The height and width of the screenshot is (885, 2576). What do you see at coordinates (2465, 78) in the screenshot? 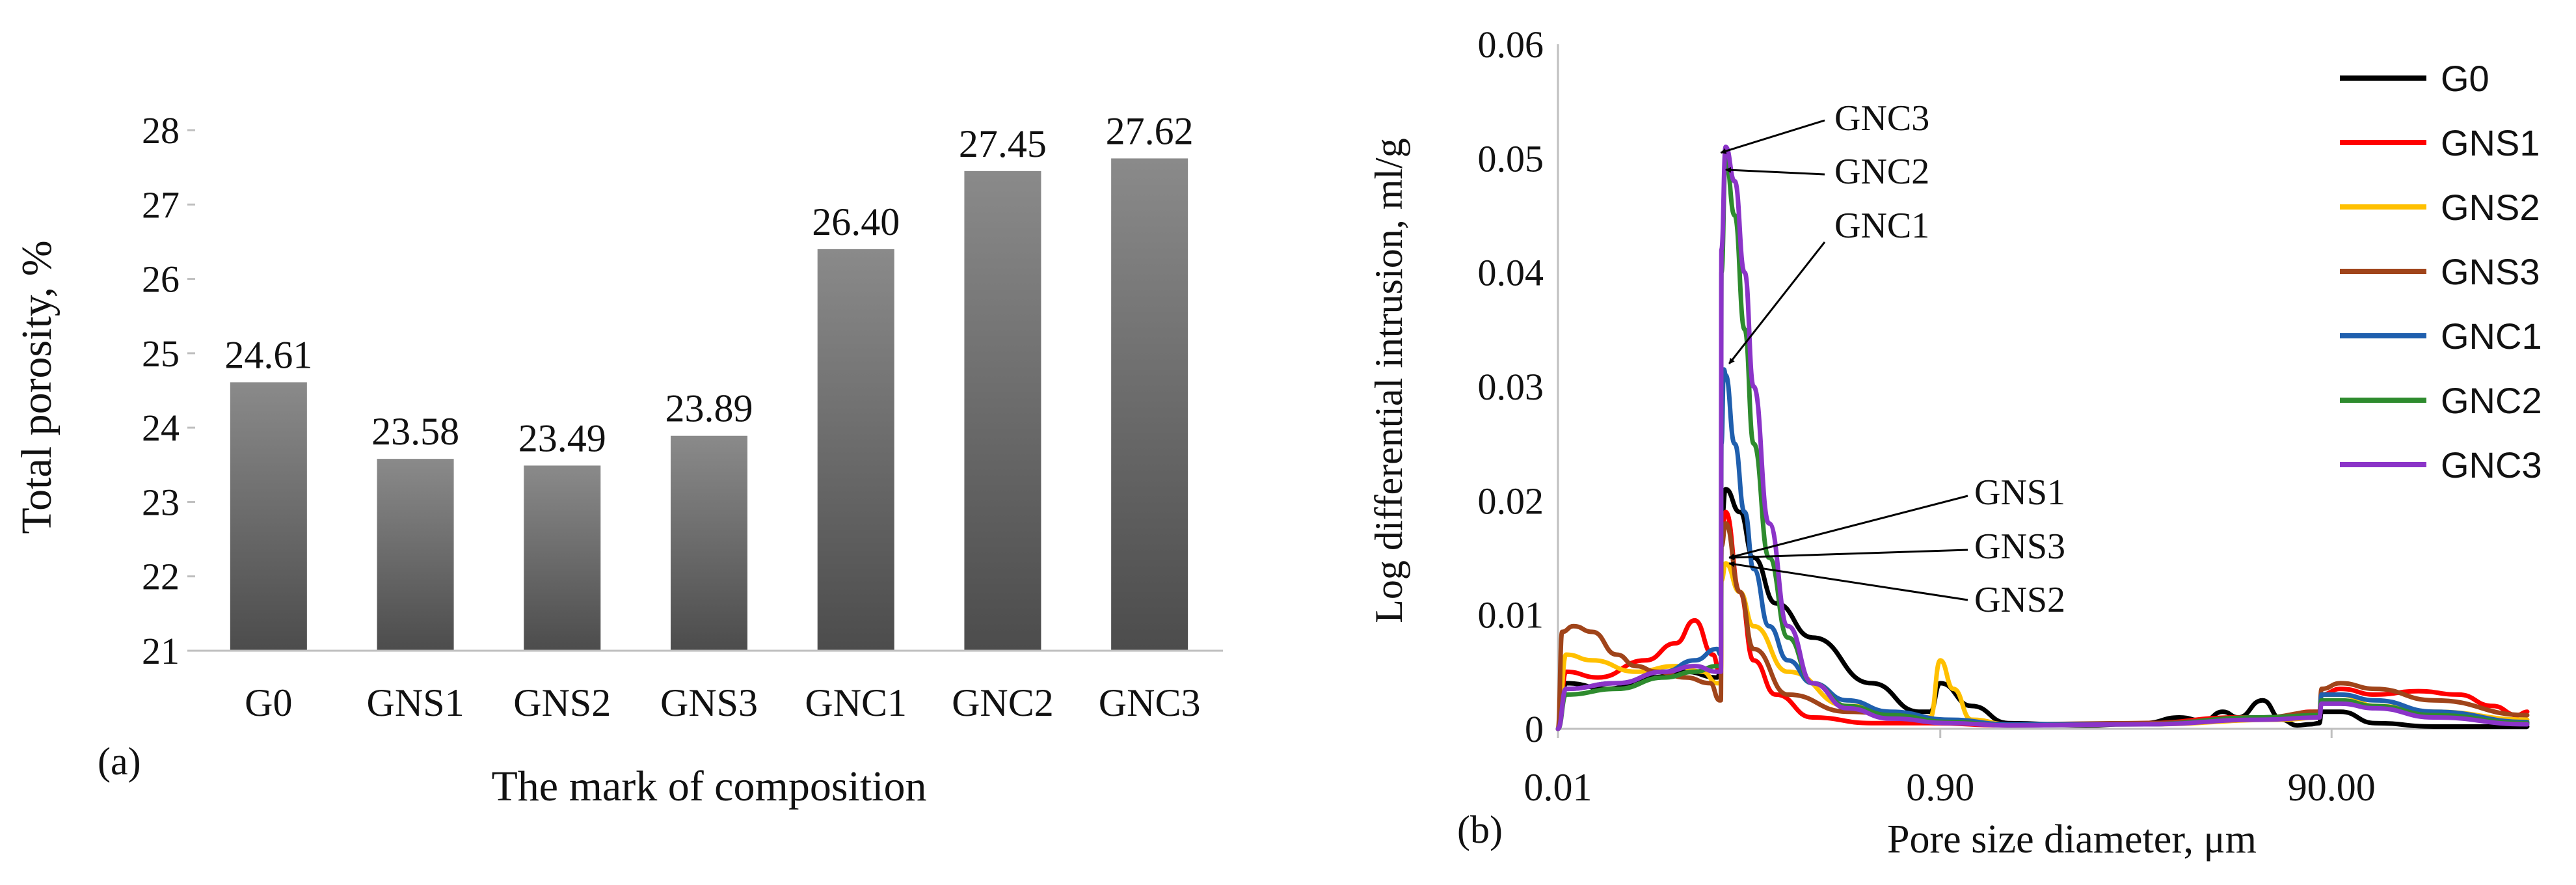
I see `legend-label-g0: G0` at bounding box center [2465, 78].